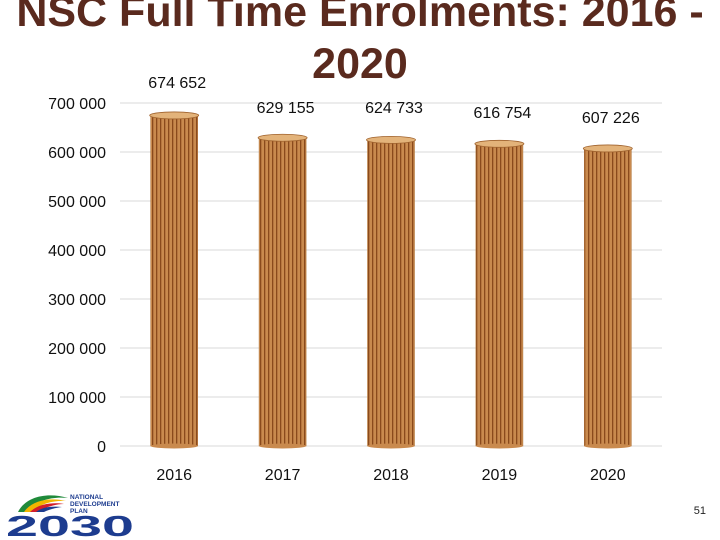  What do you see at coordinates (70, 524) in the screenshot?
I see `logo-year: 2030` at bounding box center [70, 524].